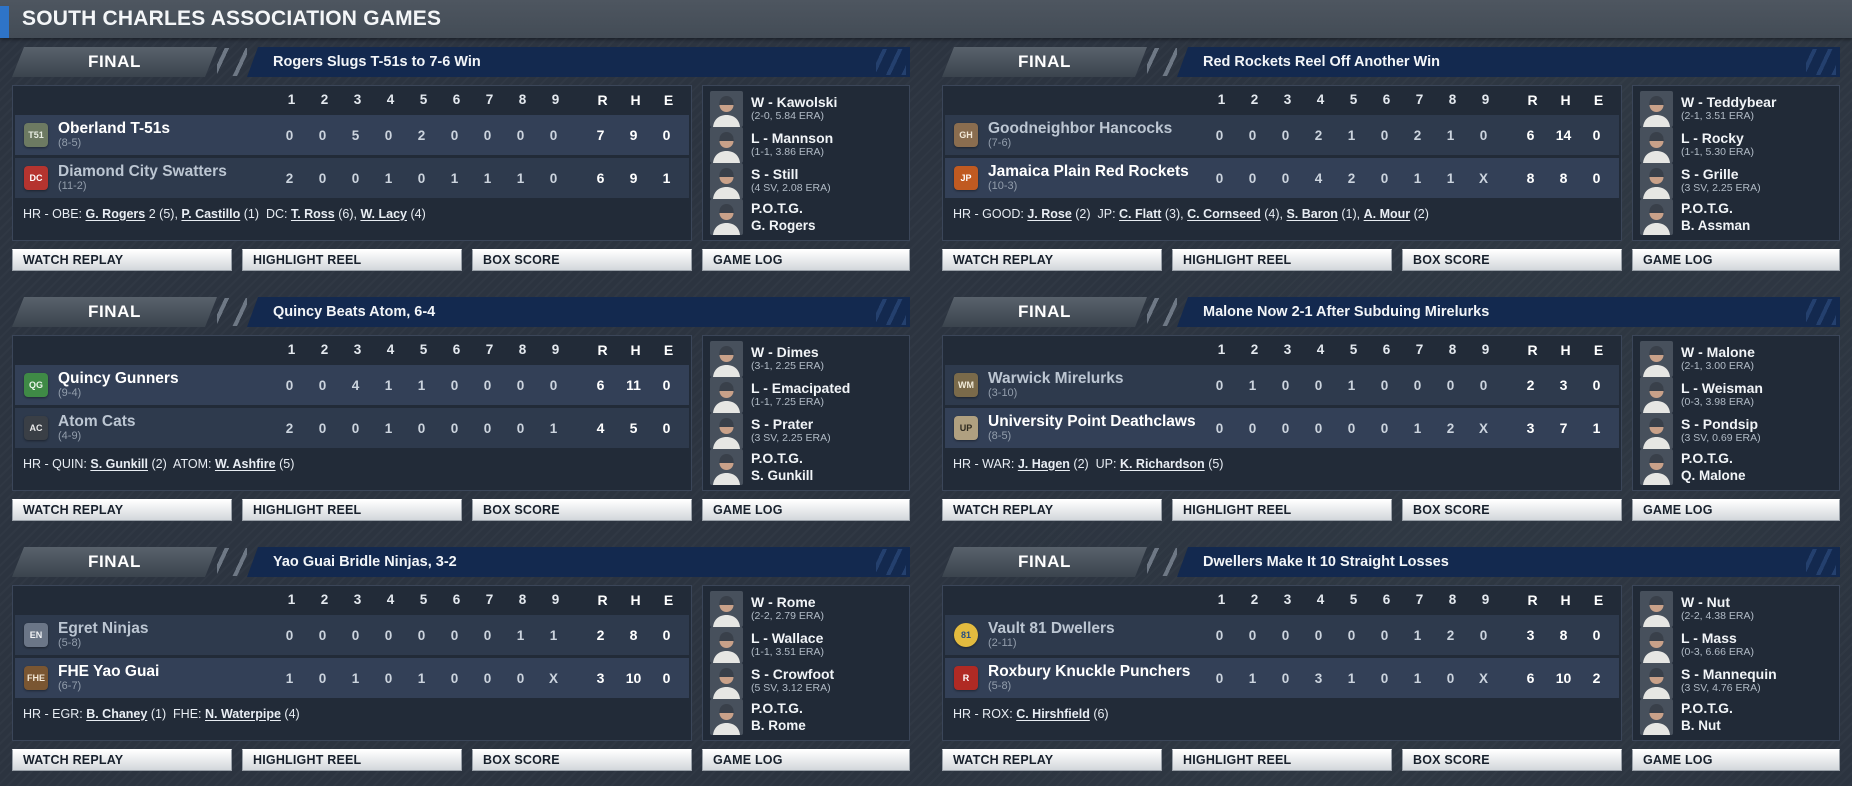 Image resolution: width=1852 pixels, height=786 pixels. Describe the element at coordinates (461, 663) in the screenshot. I see `game-card-body: 1 2 3 4 5 6 7 8 9 R H E EN` at that location.